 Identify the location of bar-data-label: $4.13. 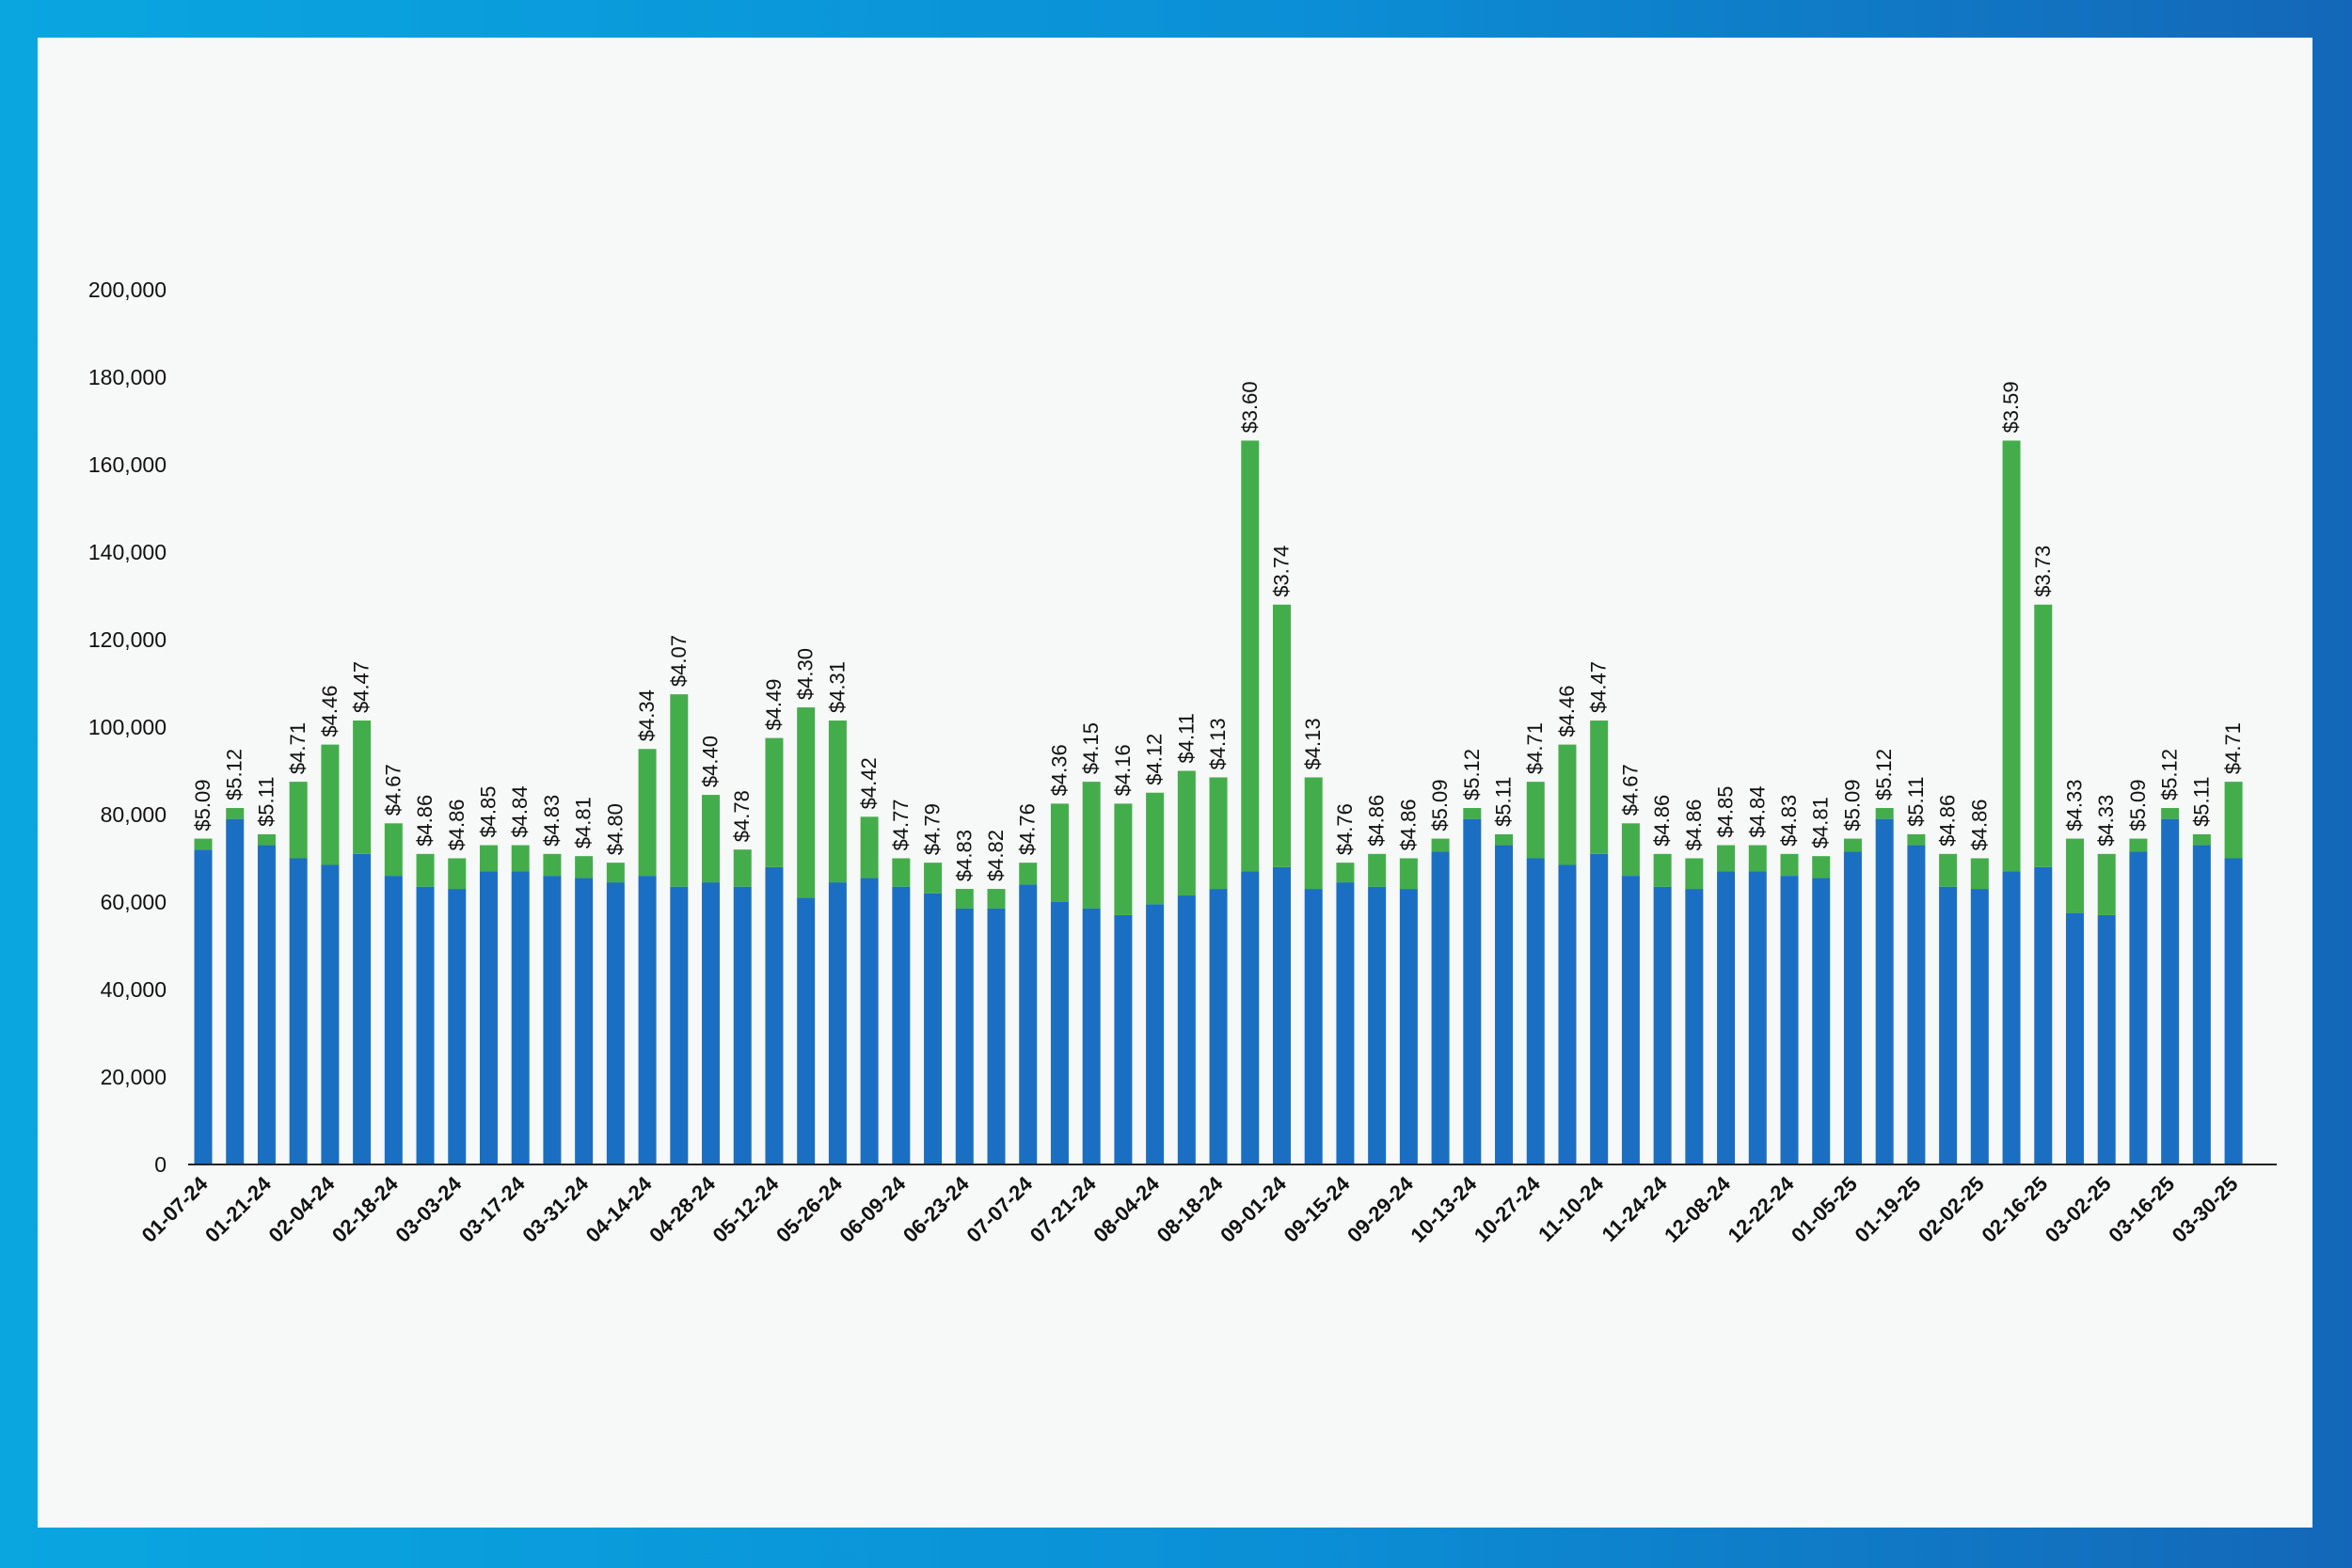
(1218, 743).